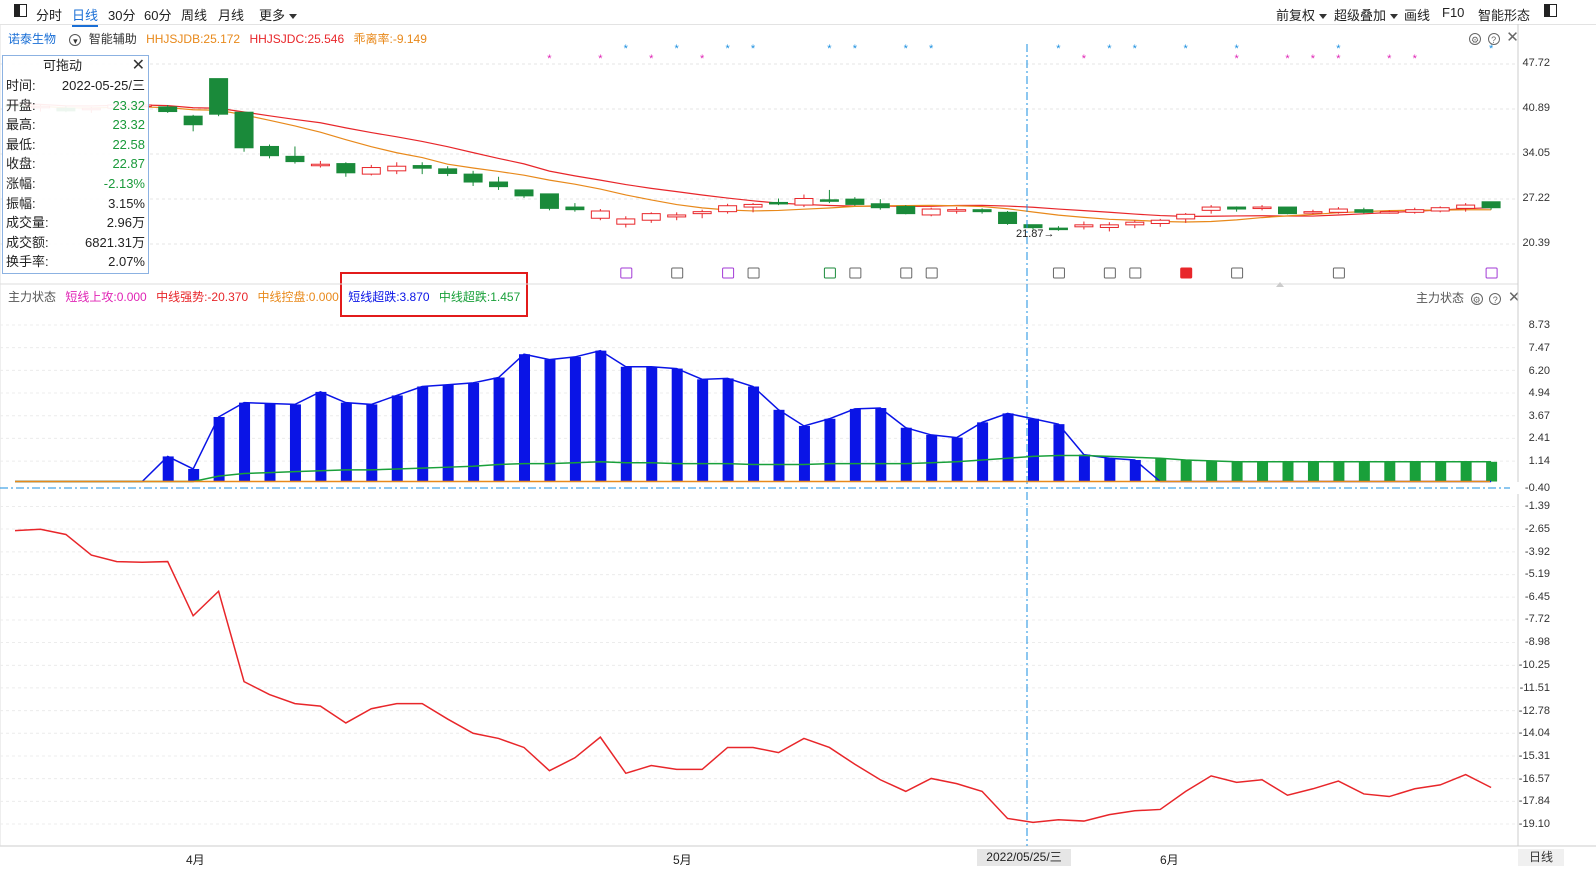 The height and width of the screenshot is (881, 1596). Describe the element at coordinates (1169, 860) in the screenshot. I see `x-label-june: 6月` at that location.